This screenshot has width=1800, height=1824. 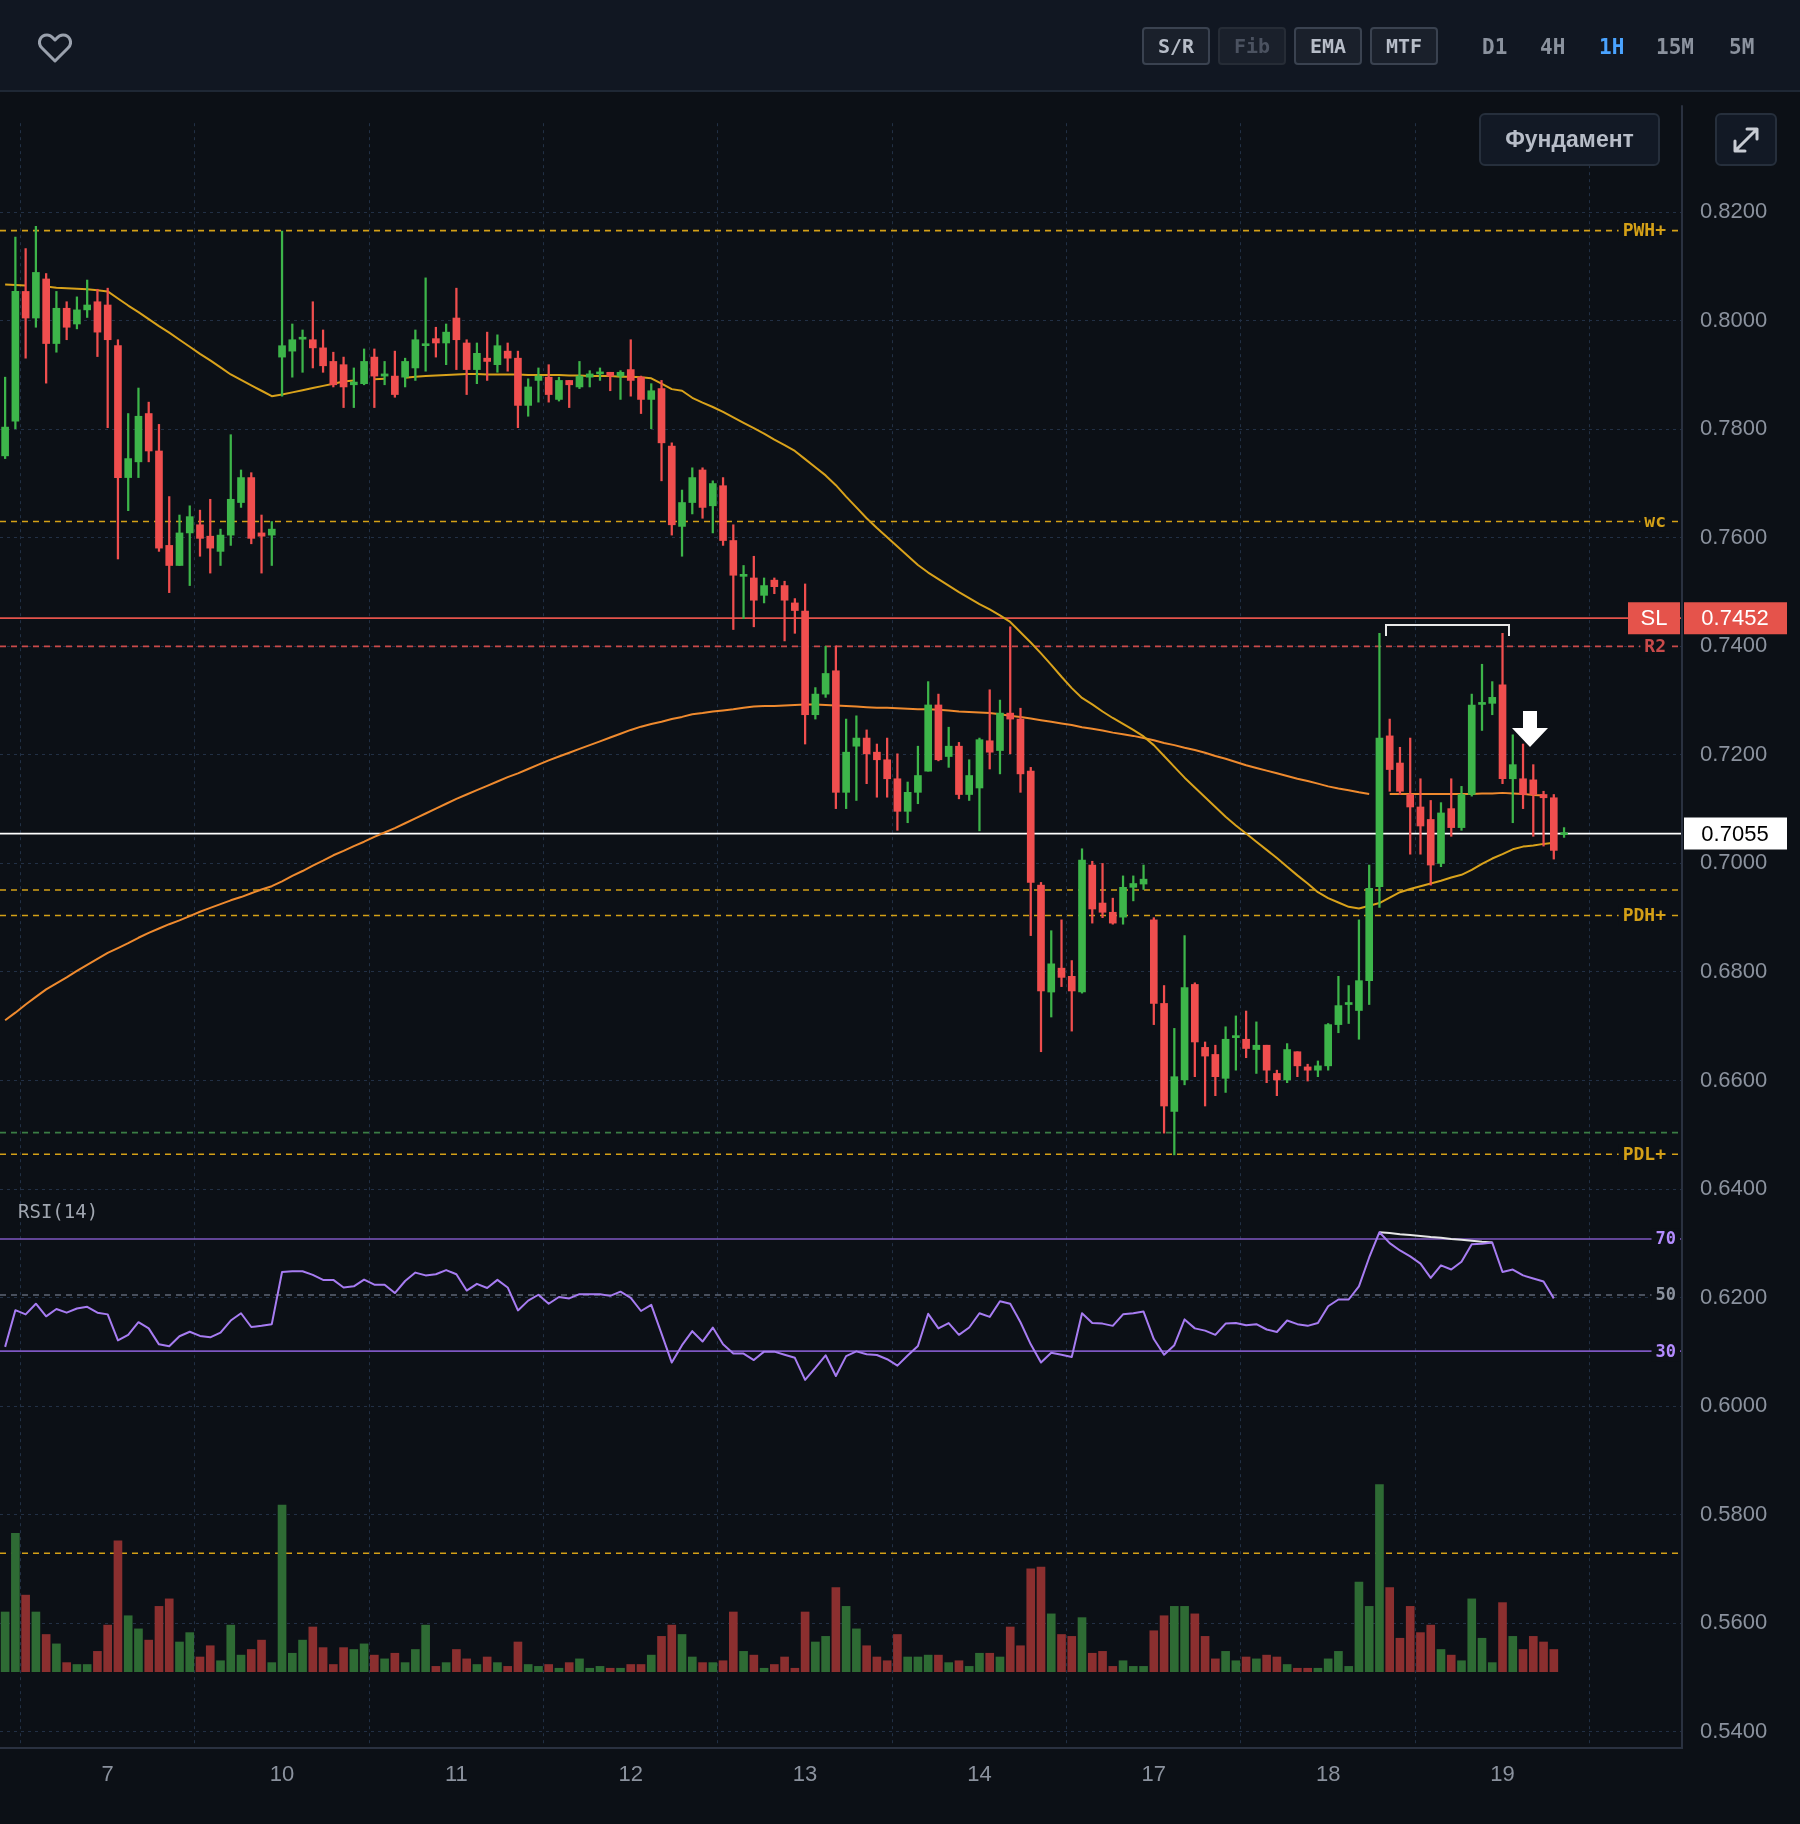 I want to click on x-tick-label: 11, so click(x=456, y=1774).